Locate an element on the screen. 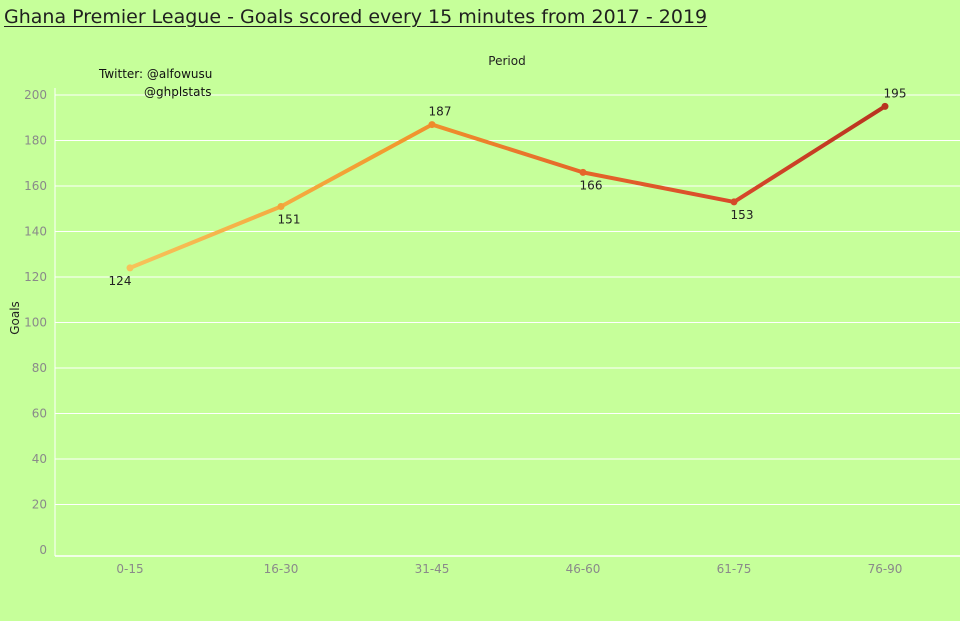  x-tick-label: 31-45 is located at coordinates (432, 569).